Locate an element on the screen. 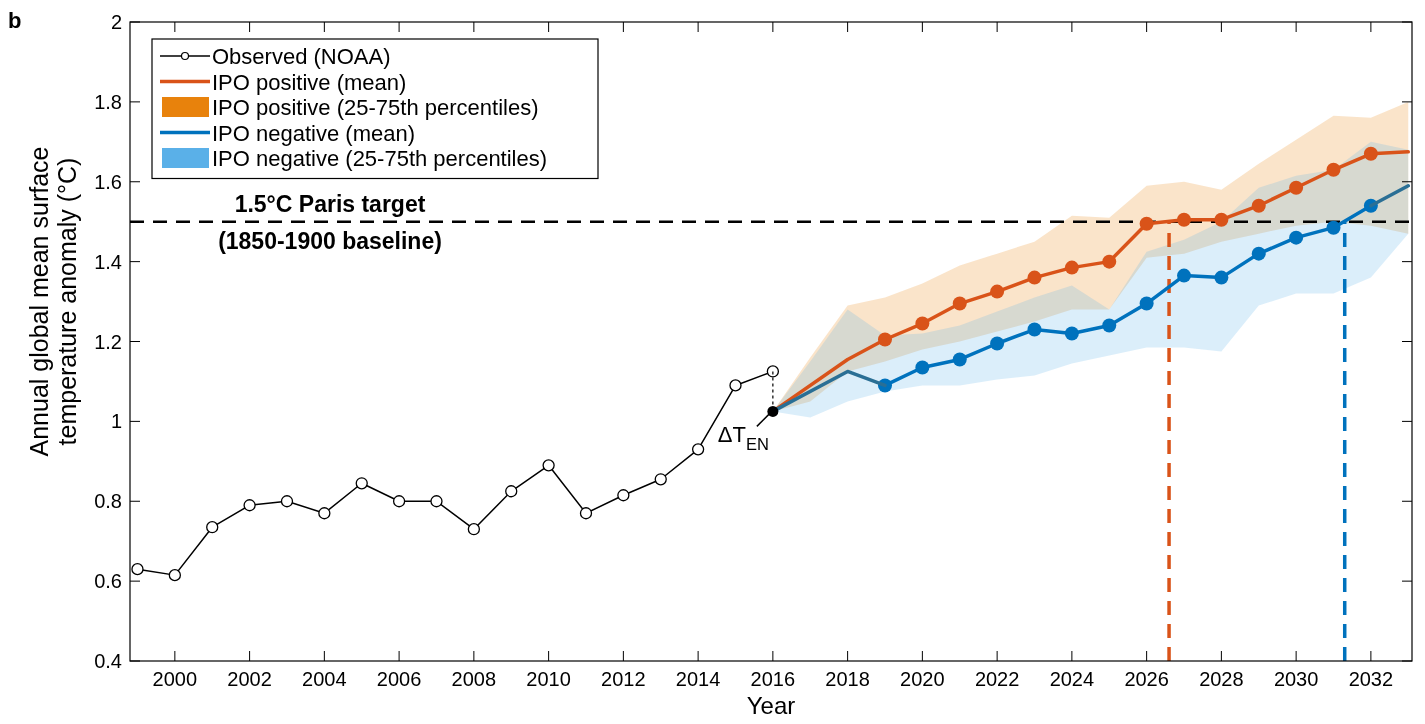  x-tick-label: 2026 is located at coordinates (1146, 679).